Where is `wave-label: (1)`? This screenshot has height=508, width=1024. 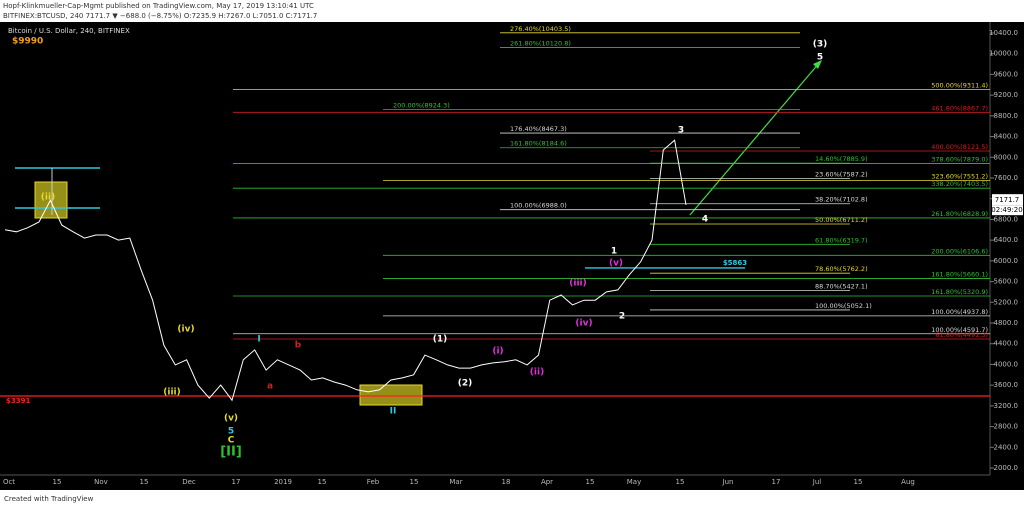
wave-label: (1) is located at coordinates (440, 340).